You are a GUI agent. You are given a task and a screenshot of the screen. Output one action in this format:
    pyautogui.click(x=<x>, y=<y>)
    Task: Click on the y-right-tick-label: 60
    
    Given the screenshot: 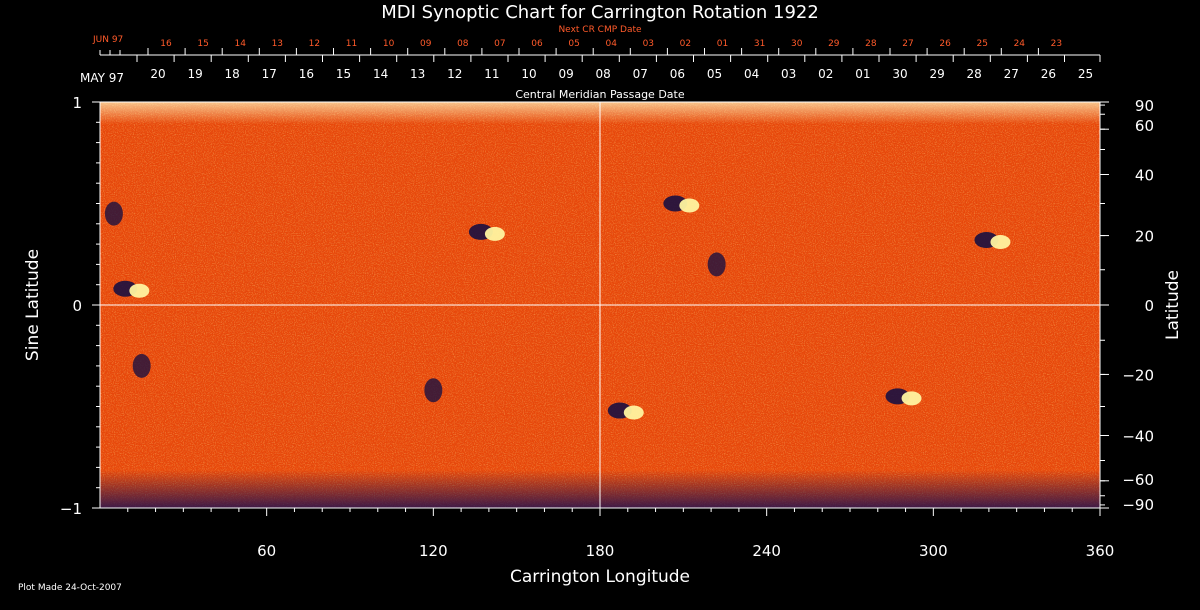 What is the action you would take?
    pyautogui.click(x=1144, y=126)
    